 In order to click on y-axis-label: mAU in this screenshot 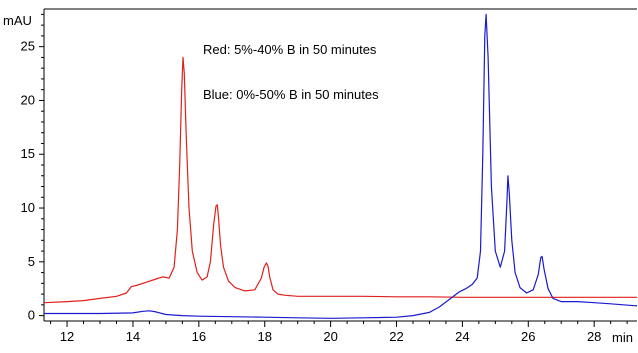, I will do `click(17, 20)`.